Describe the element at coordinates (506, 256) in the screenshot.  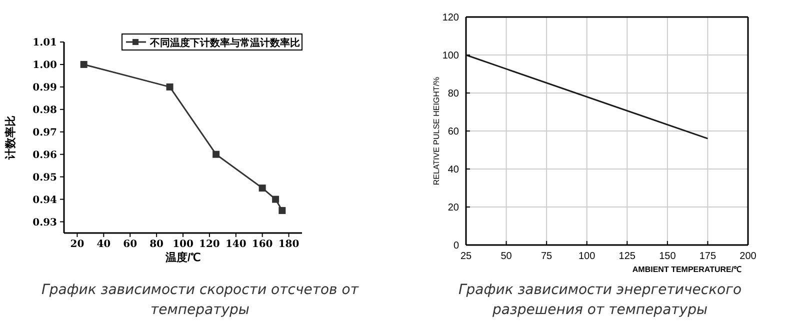
I see `x-tick-label: 50` at that location.